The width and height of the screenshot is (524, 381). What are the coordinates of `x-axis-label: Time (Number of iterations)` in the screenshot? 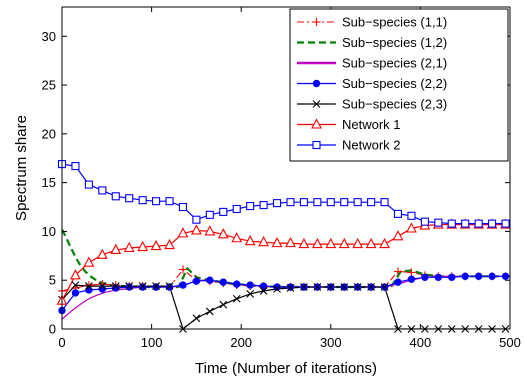 It's located at (286, 368).